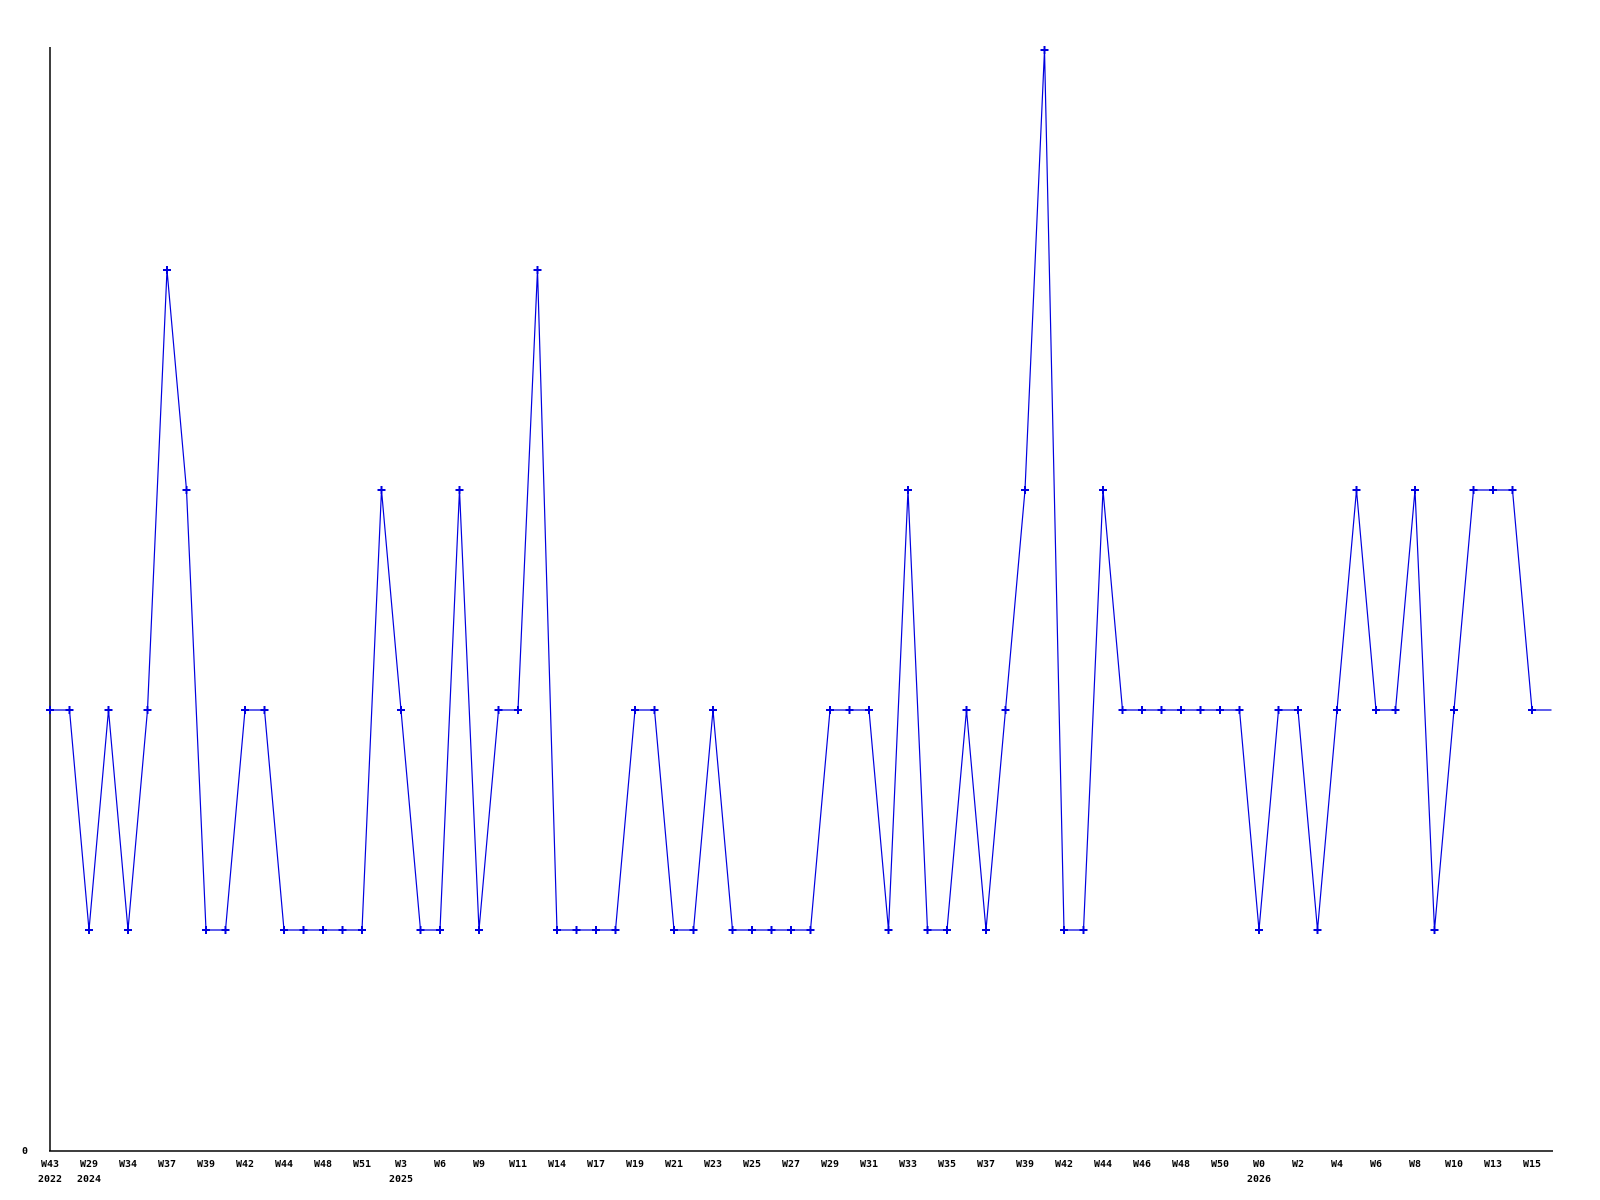  I want to click on x-year-label: 2024, so click(89, 1179).